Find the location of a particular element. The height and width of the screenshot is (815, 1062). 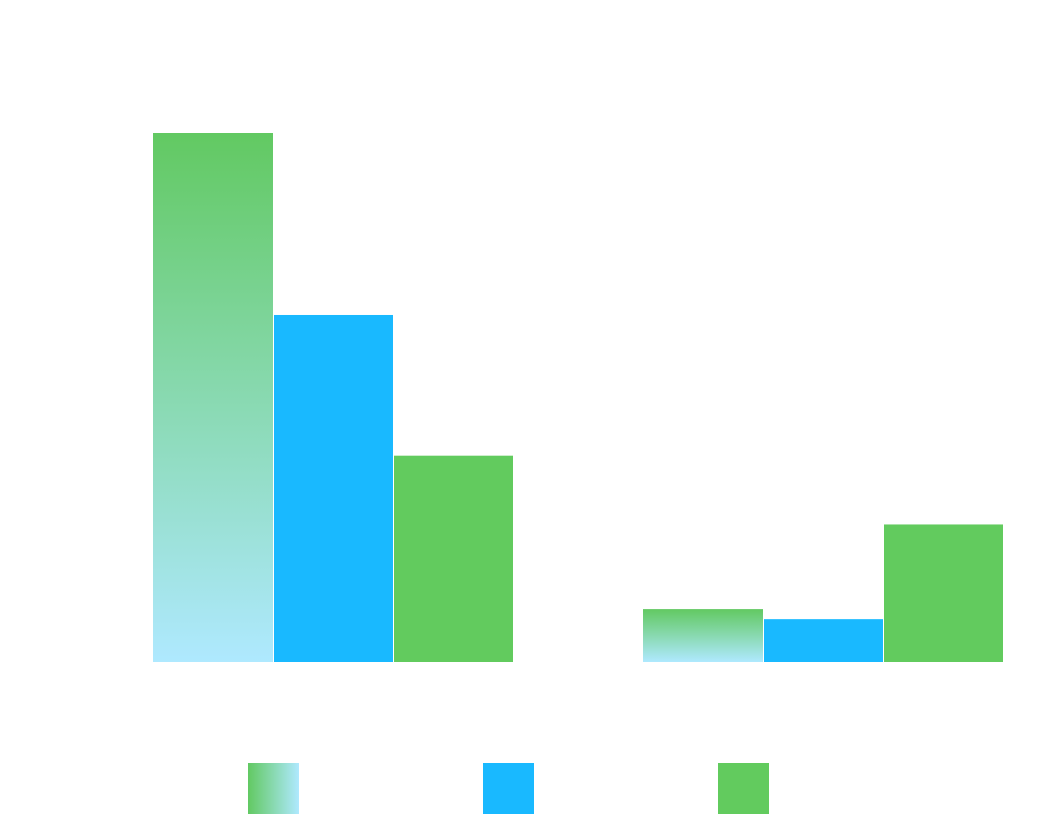

legend-swatch-series1 is located at coordinates (273, 788).